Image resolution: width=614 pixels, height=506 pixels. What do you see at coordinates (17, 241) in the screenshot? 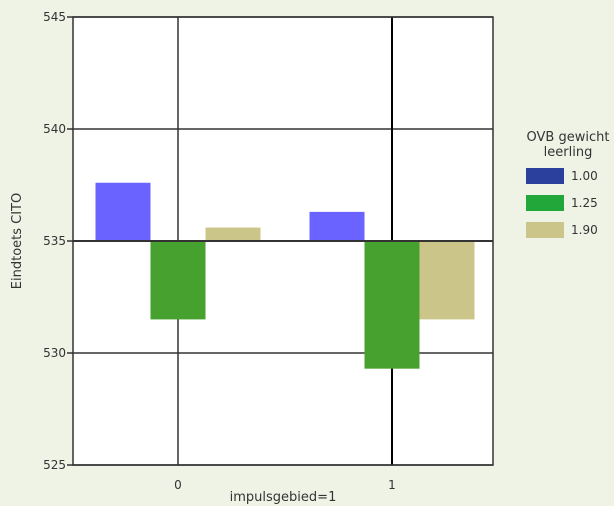
I see `y-axis-title: Eindtoets CITO` at bounding box center [17, 241].